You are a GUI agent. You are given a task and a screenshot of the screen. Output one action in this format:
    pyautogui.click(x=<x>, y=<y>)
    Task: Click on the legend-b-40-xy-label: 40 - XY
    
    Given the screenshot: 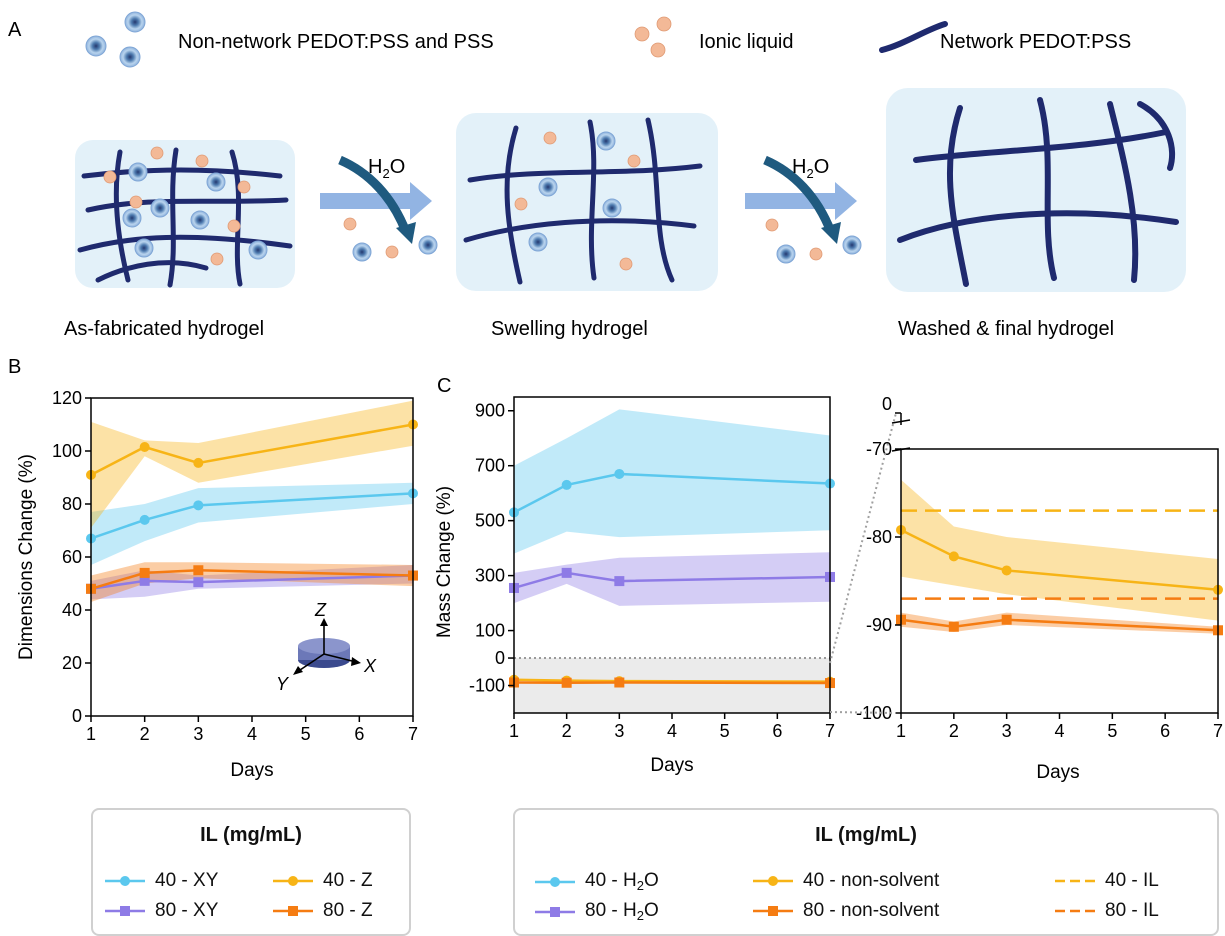 What is the action you would take?
    pyautogui.click(x=187, y=880)
    